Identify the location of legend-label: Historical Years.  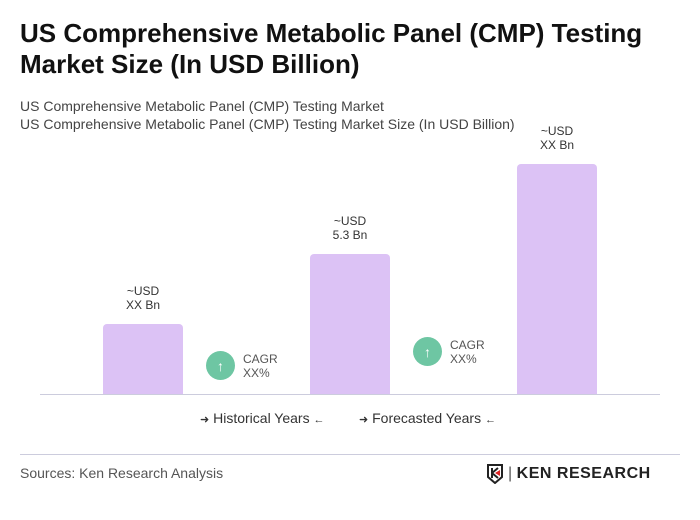
(261, 418).